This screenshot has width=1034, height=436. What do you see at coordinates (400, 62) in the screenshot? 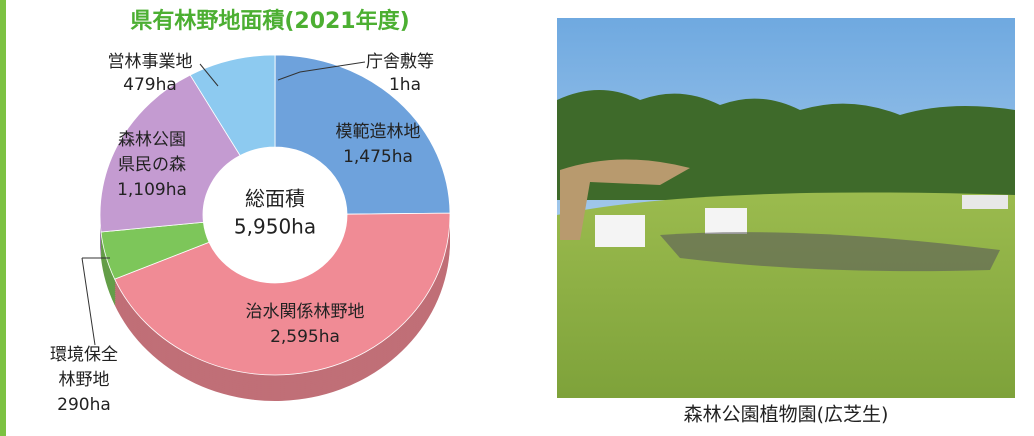
I see `slice-label: 庁舎敷等` at bounding box center [400, 62].